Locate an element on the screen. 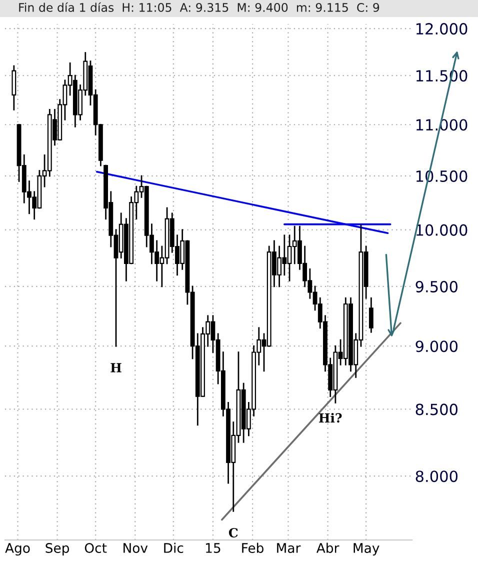 This screenshot has height=563, width=478. y-tick-label: 9.500 is located at coordinates (437, 286).